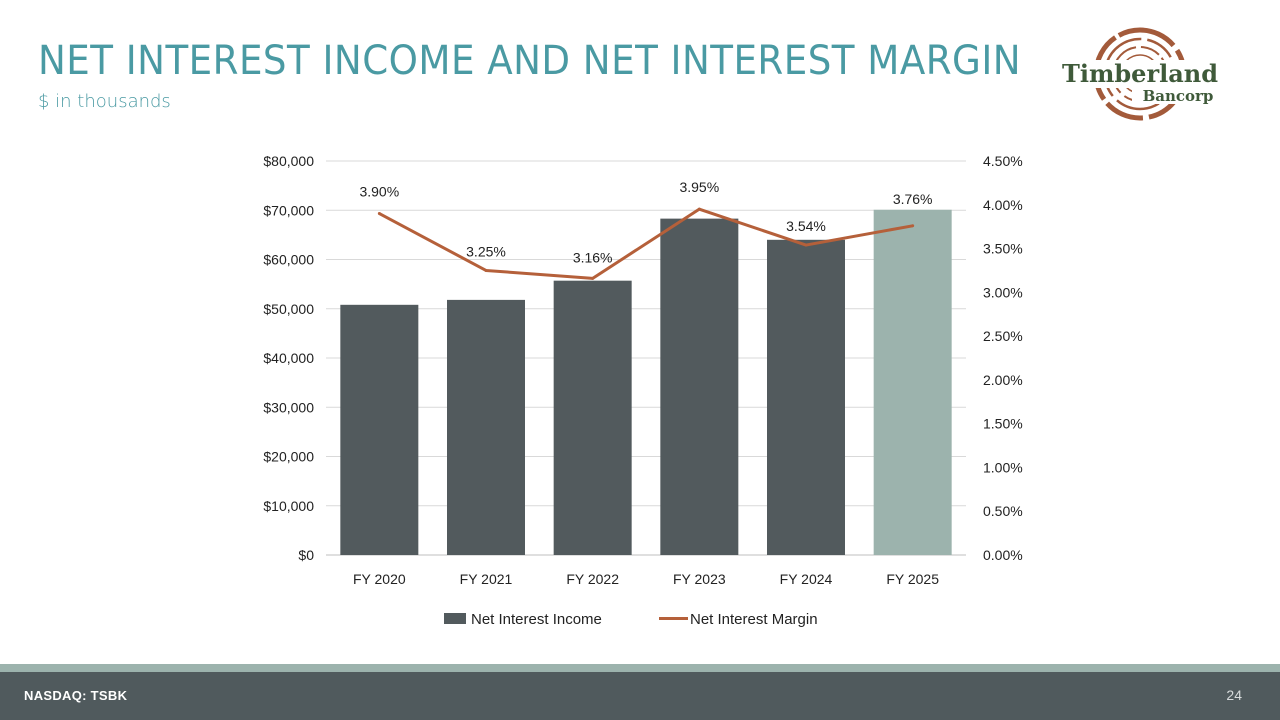  I want to click on x-tick-label: FY 2024, so click(806, 579).